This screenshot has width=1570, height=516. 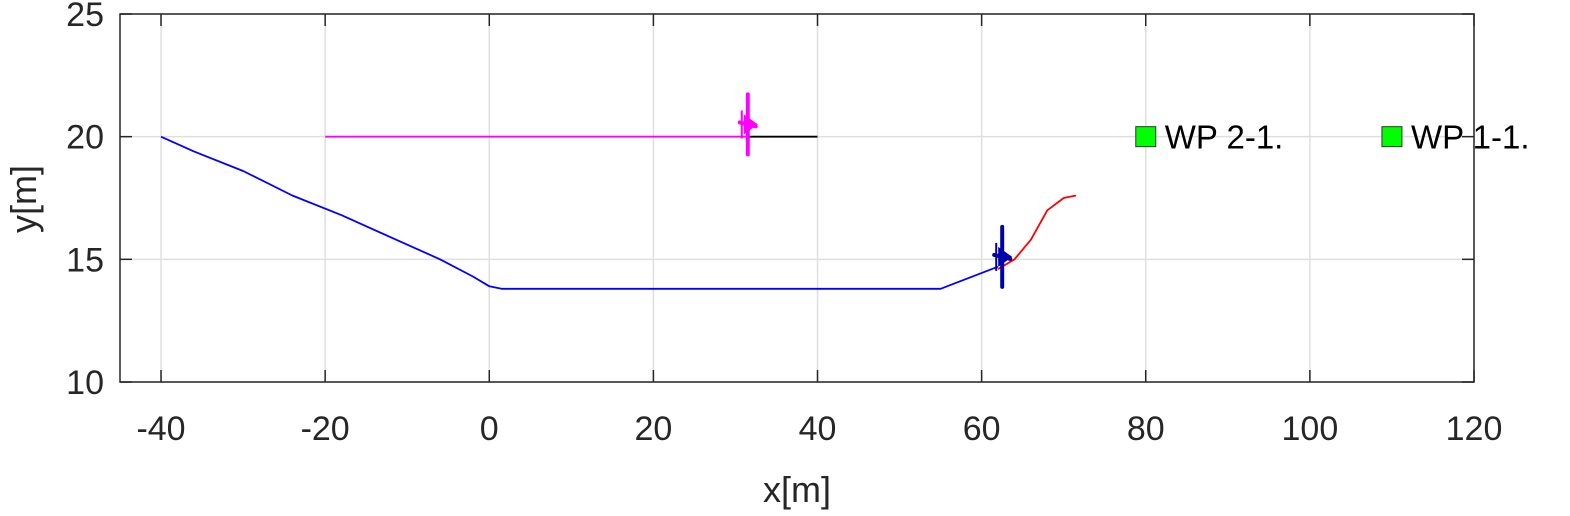 What do you see at coordinates (85, 260) in the screenshot?
I see `y-tick-label: 15` at bounding box center [85, 260].